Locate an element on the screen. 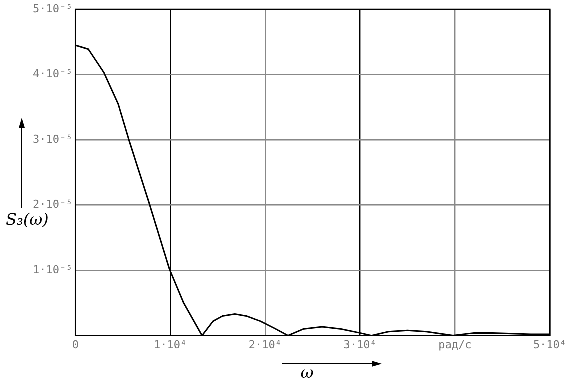  y-tick-label: 5·10⁻⁵ is located at coordinates (52, 9).